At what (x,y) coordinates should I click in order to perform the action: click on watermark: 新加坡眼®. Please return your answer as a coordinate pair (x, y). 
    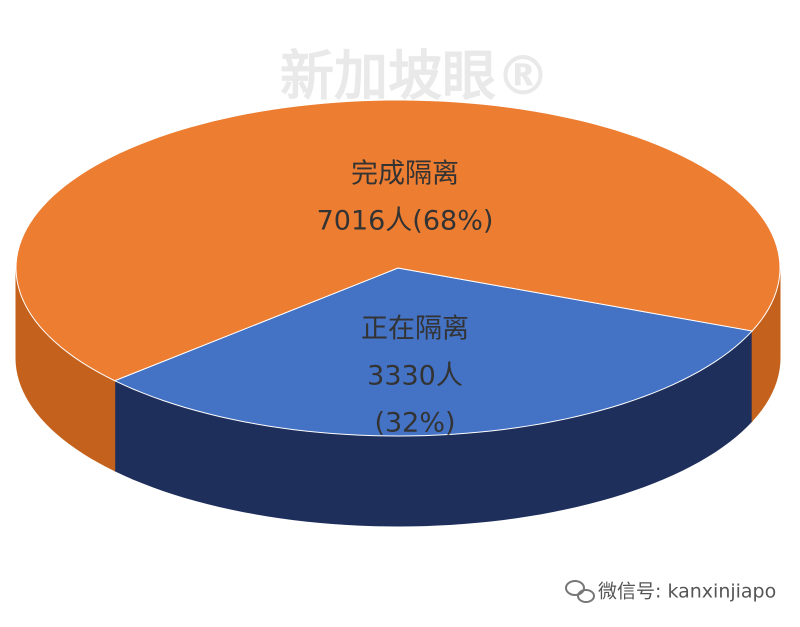
    Looking at the image, I should click on (415, 76).